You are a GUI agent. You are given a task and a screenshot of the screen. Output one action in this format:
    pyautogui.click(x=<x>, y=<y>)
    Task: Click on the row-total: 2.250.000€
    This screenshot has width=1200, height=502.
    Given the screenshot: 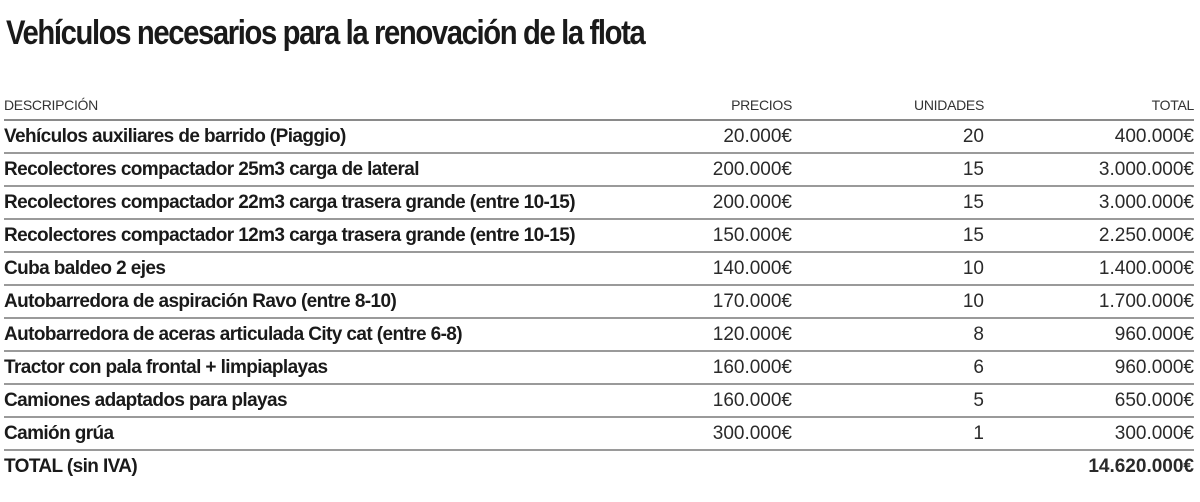 What is the action you would take?
    pyautogui.click(x=1104, y=236)
    